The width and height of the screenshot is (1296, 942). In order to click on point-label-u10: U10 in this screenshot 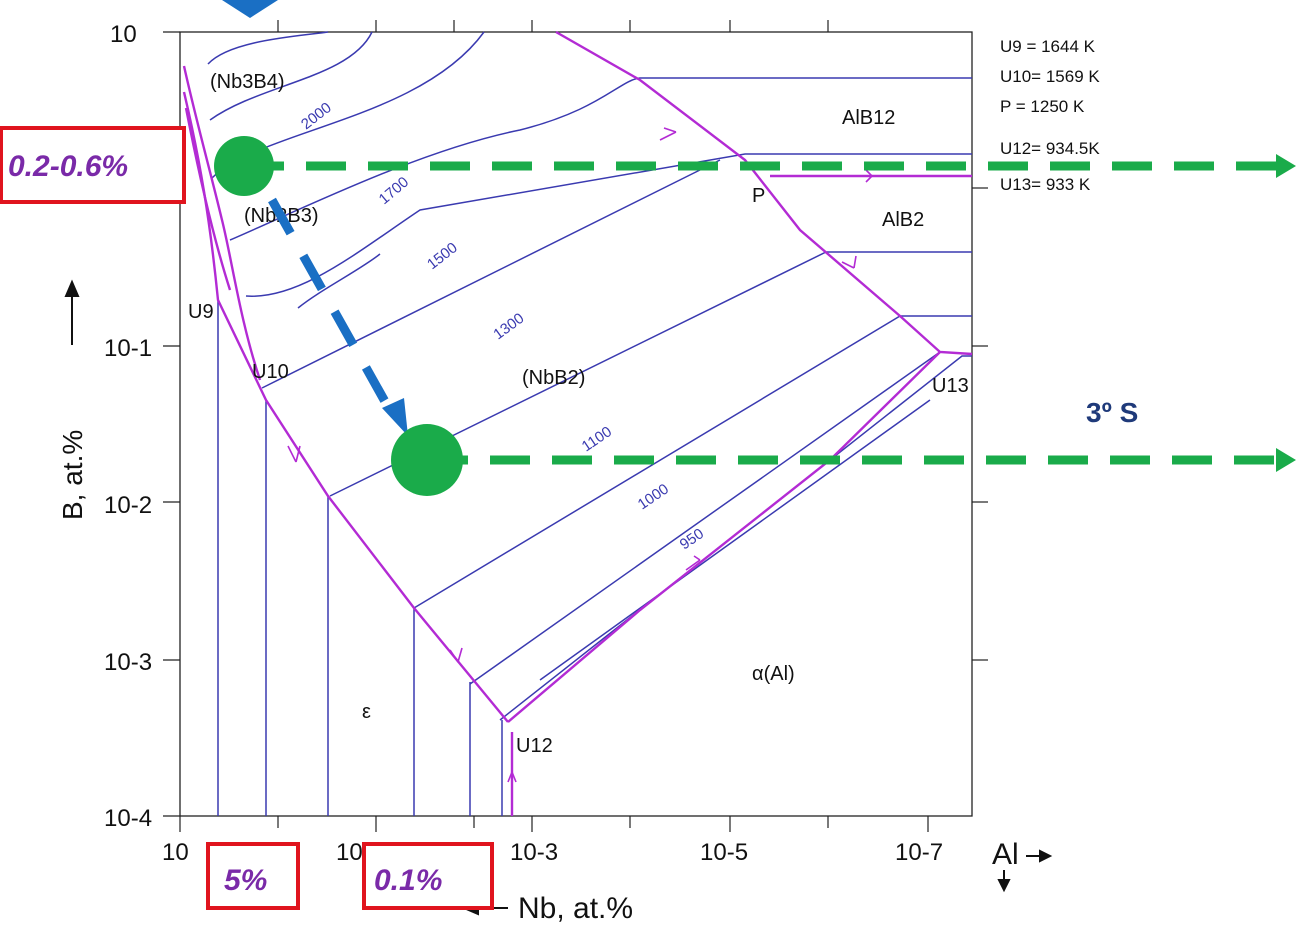, I will do `click(270, 372)`.